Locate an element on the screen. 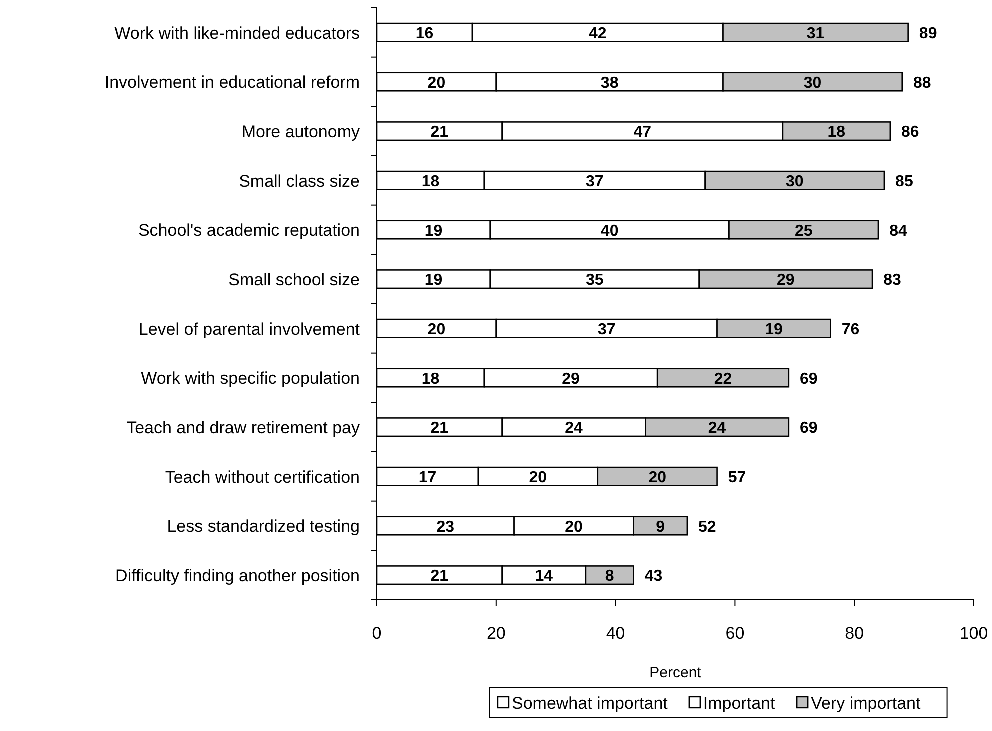  legend-label: Somewhat important is located at coordinates (590, 704).